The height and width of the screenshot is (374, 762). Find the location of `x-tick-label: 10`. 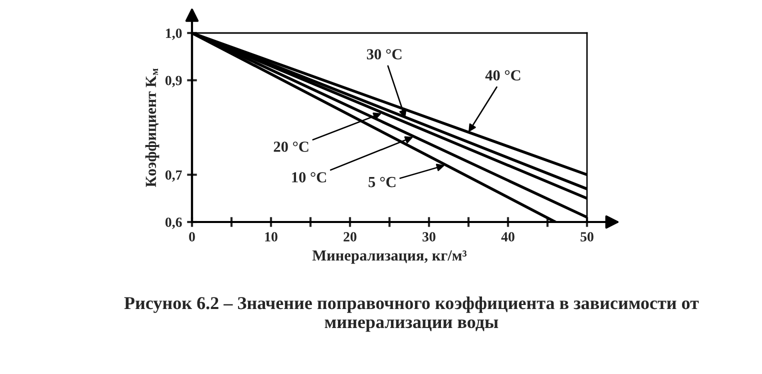

x-tick-label: 10 is located at coordinates (271, 237).